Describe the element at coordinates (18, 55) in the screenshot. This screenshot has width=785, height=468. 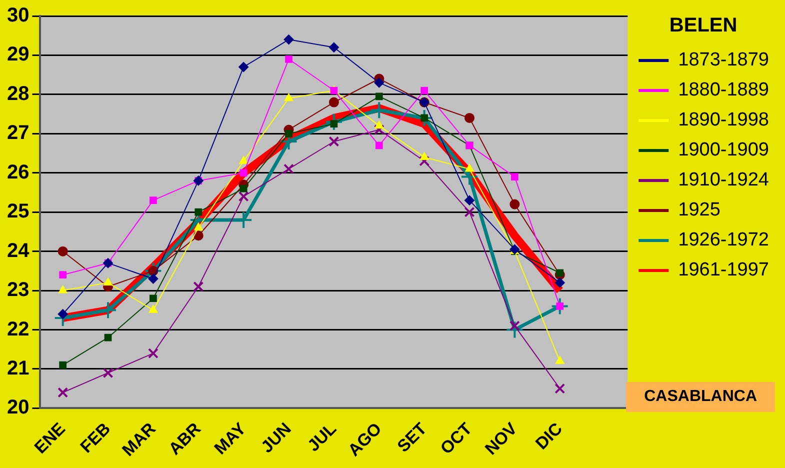
I see `y-tick-label: 29` at that location.